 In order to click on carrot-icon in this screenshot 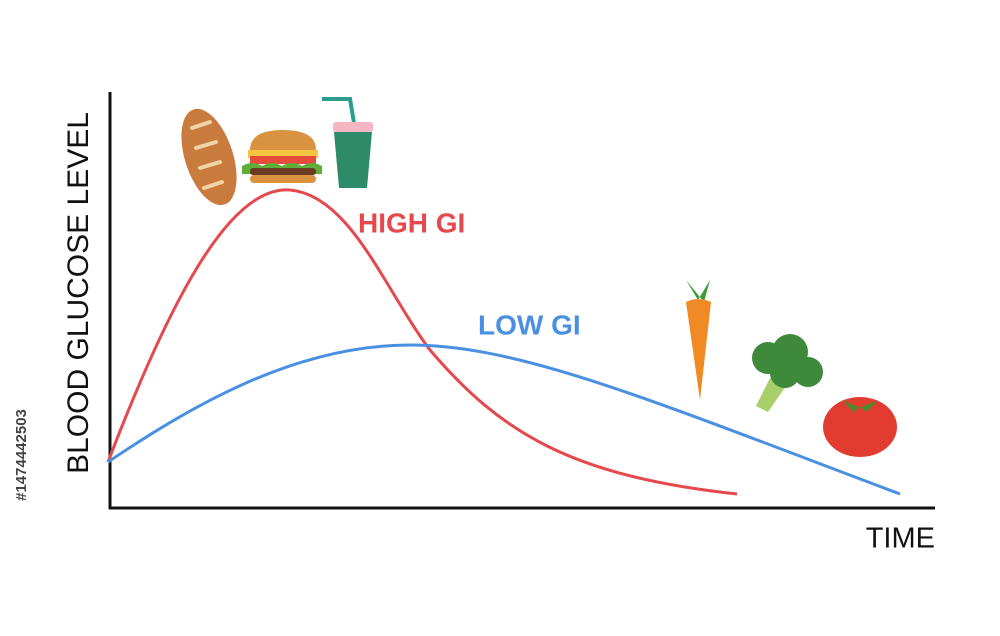, I will do `click(698, 340)`.